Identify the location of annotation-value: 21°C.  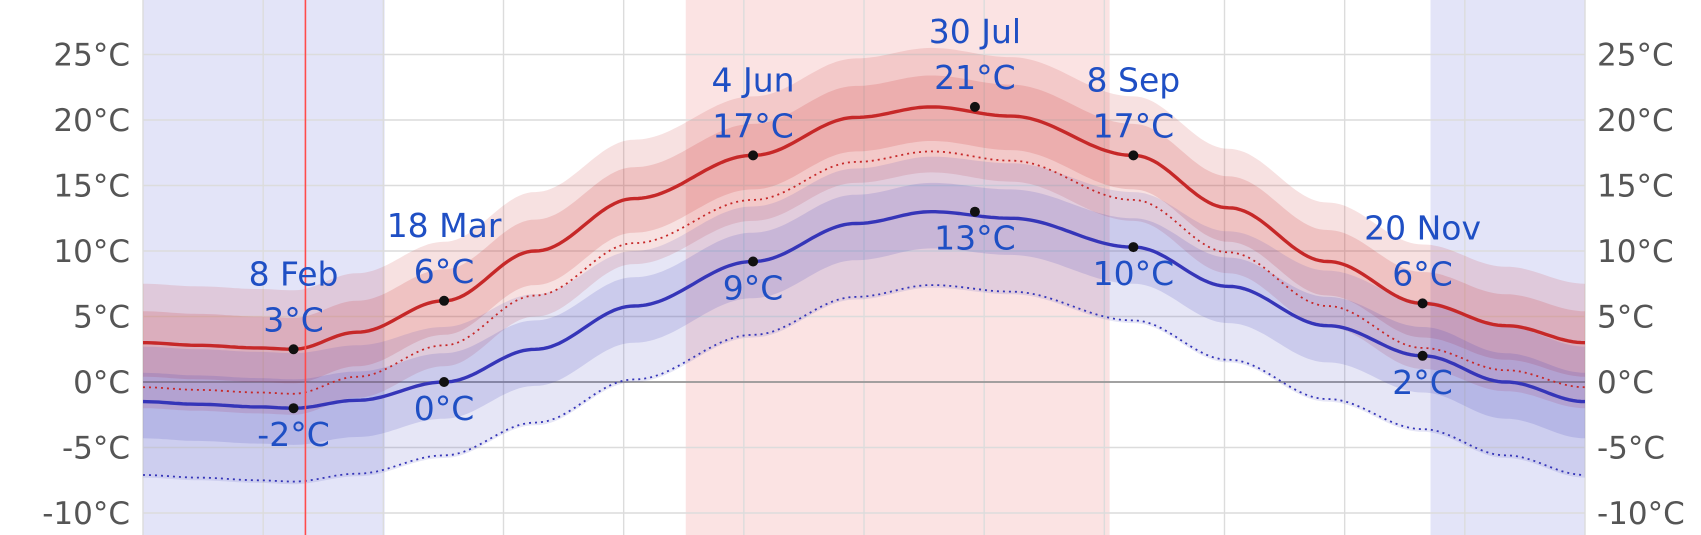
(975, 77).